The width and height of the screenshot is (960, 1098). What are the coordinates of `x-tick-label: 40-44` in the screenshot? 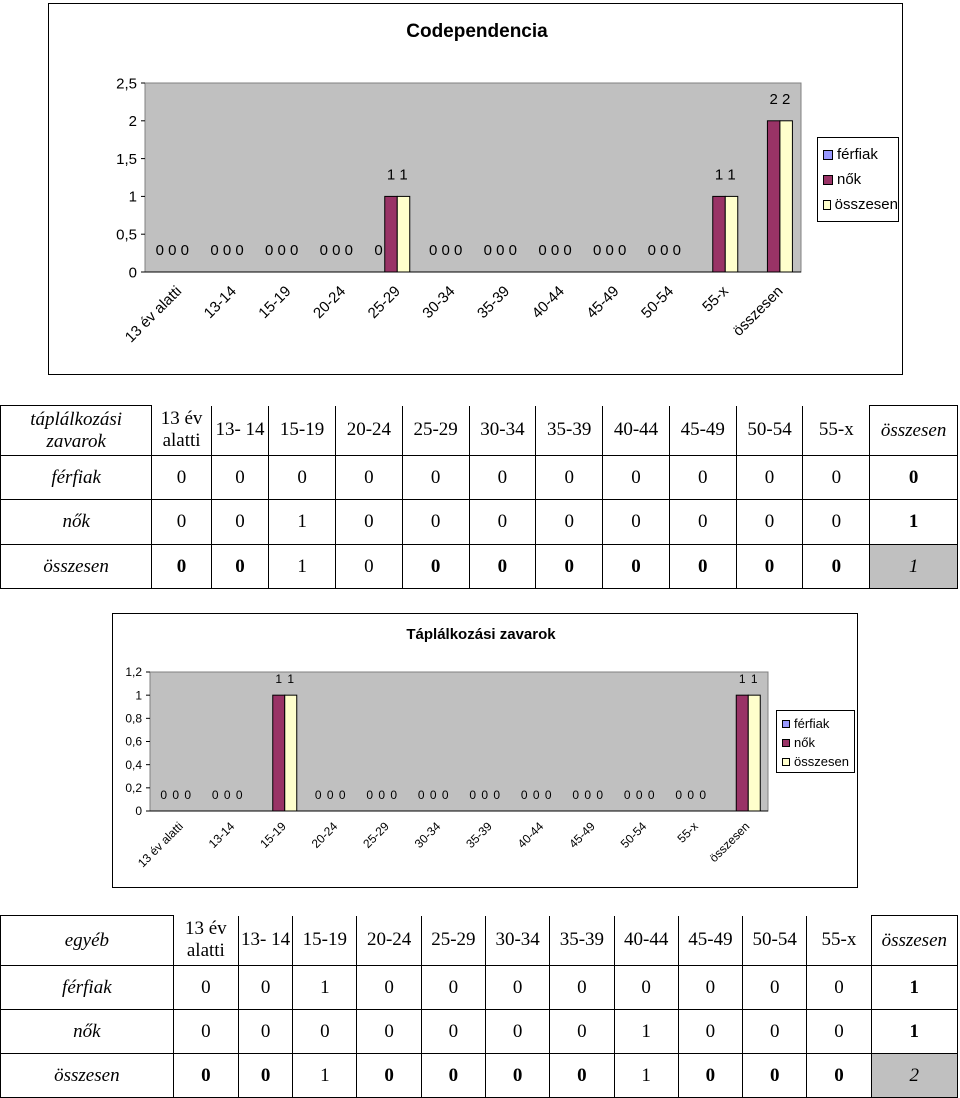 It's located at (531, 835).